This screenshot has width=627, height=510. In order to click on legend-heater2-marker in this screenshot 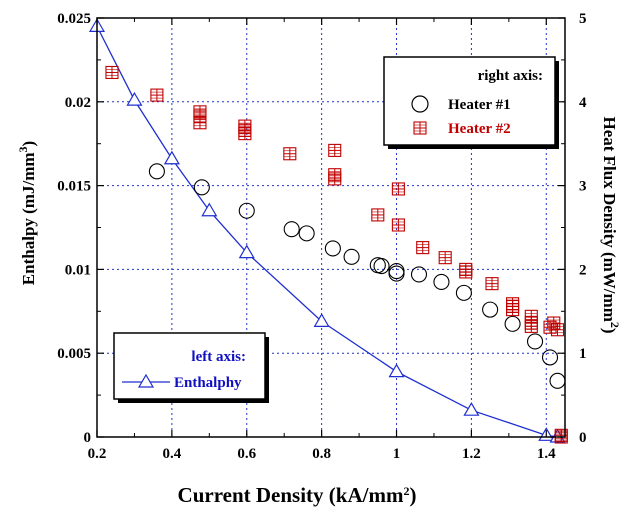, I will do `click(420, 128)`.